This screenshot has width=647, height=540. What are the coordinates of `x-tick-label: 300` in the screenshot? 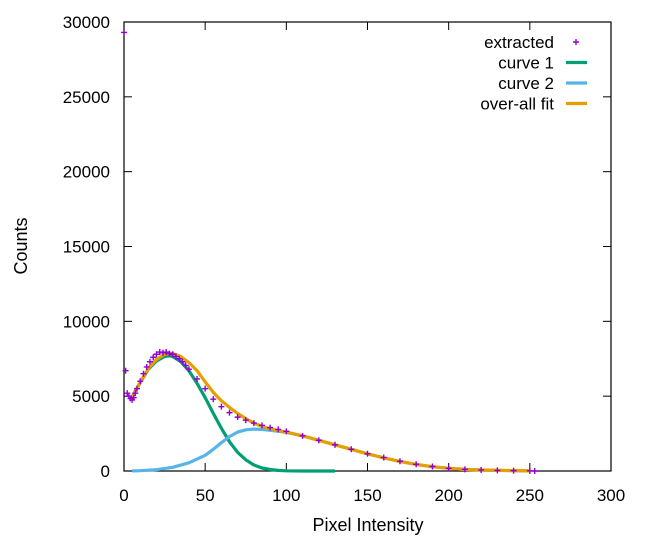 It's located at (611, 495).